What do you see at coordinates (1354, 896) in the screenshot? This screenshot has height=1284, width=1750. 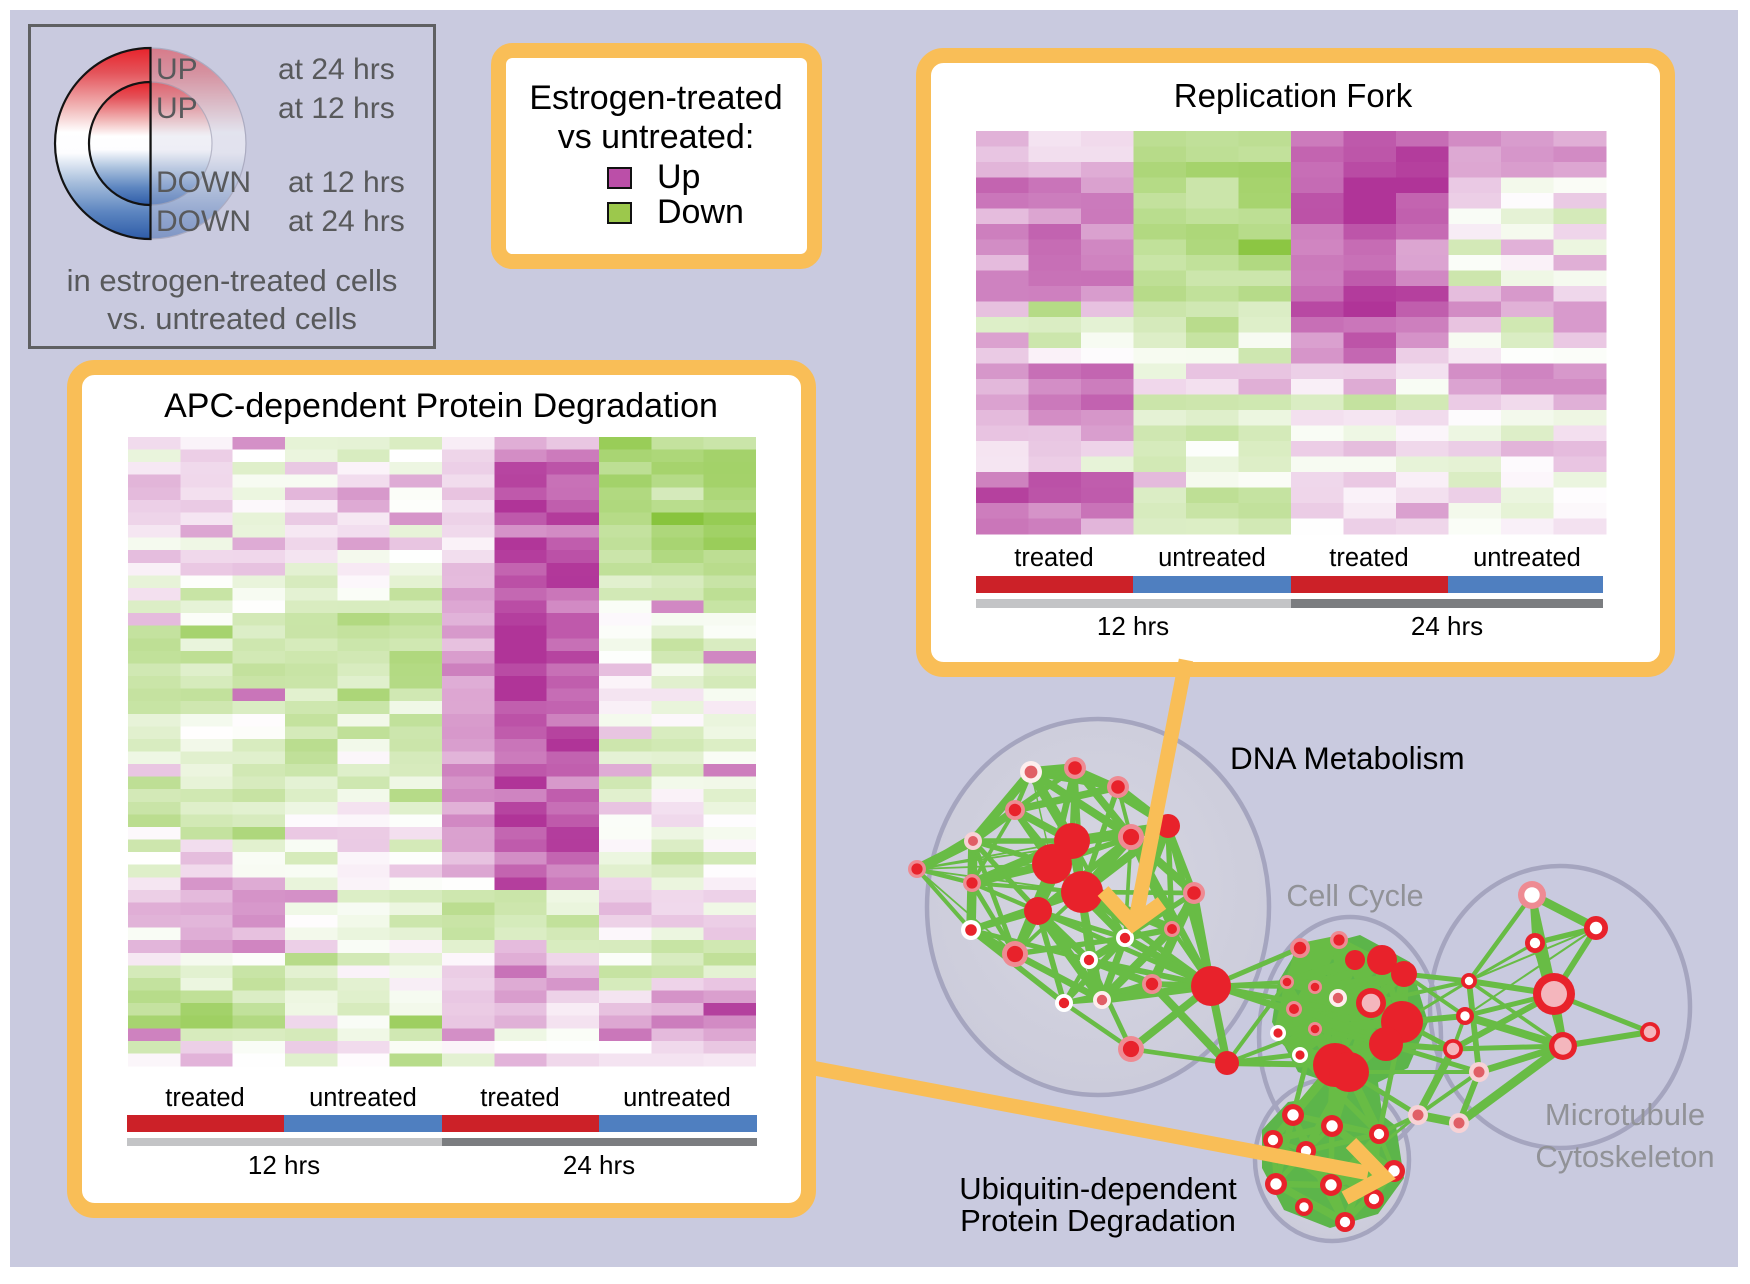 I see `svg-text: Cell Cycle` at bounding box center [1354, 896].